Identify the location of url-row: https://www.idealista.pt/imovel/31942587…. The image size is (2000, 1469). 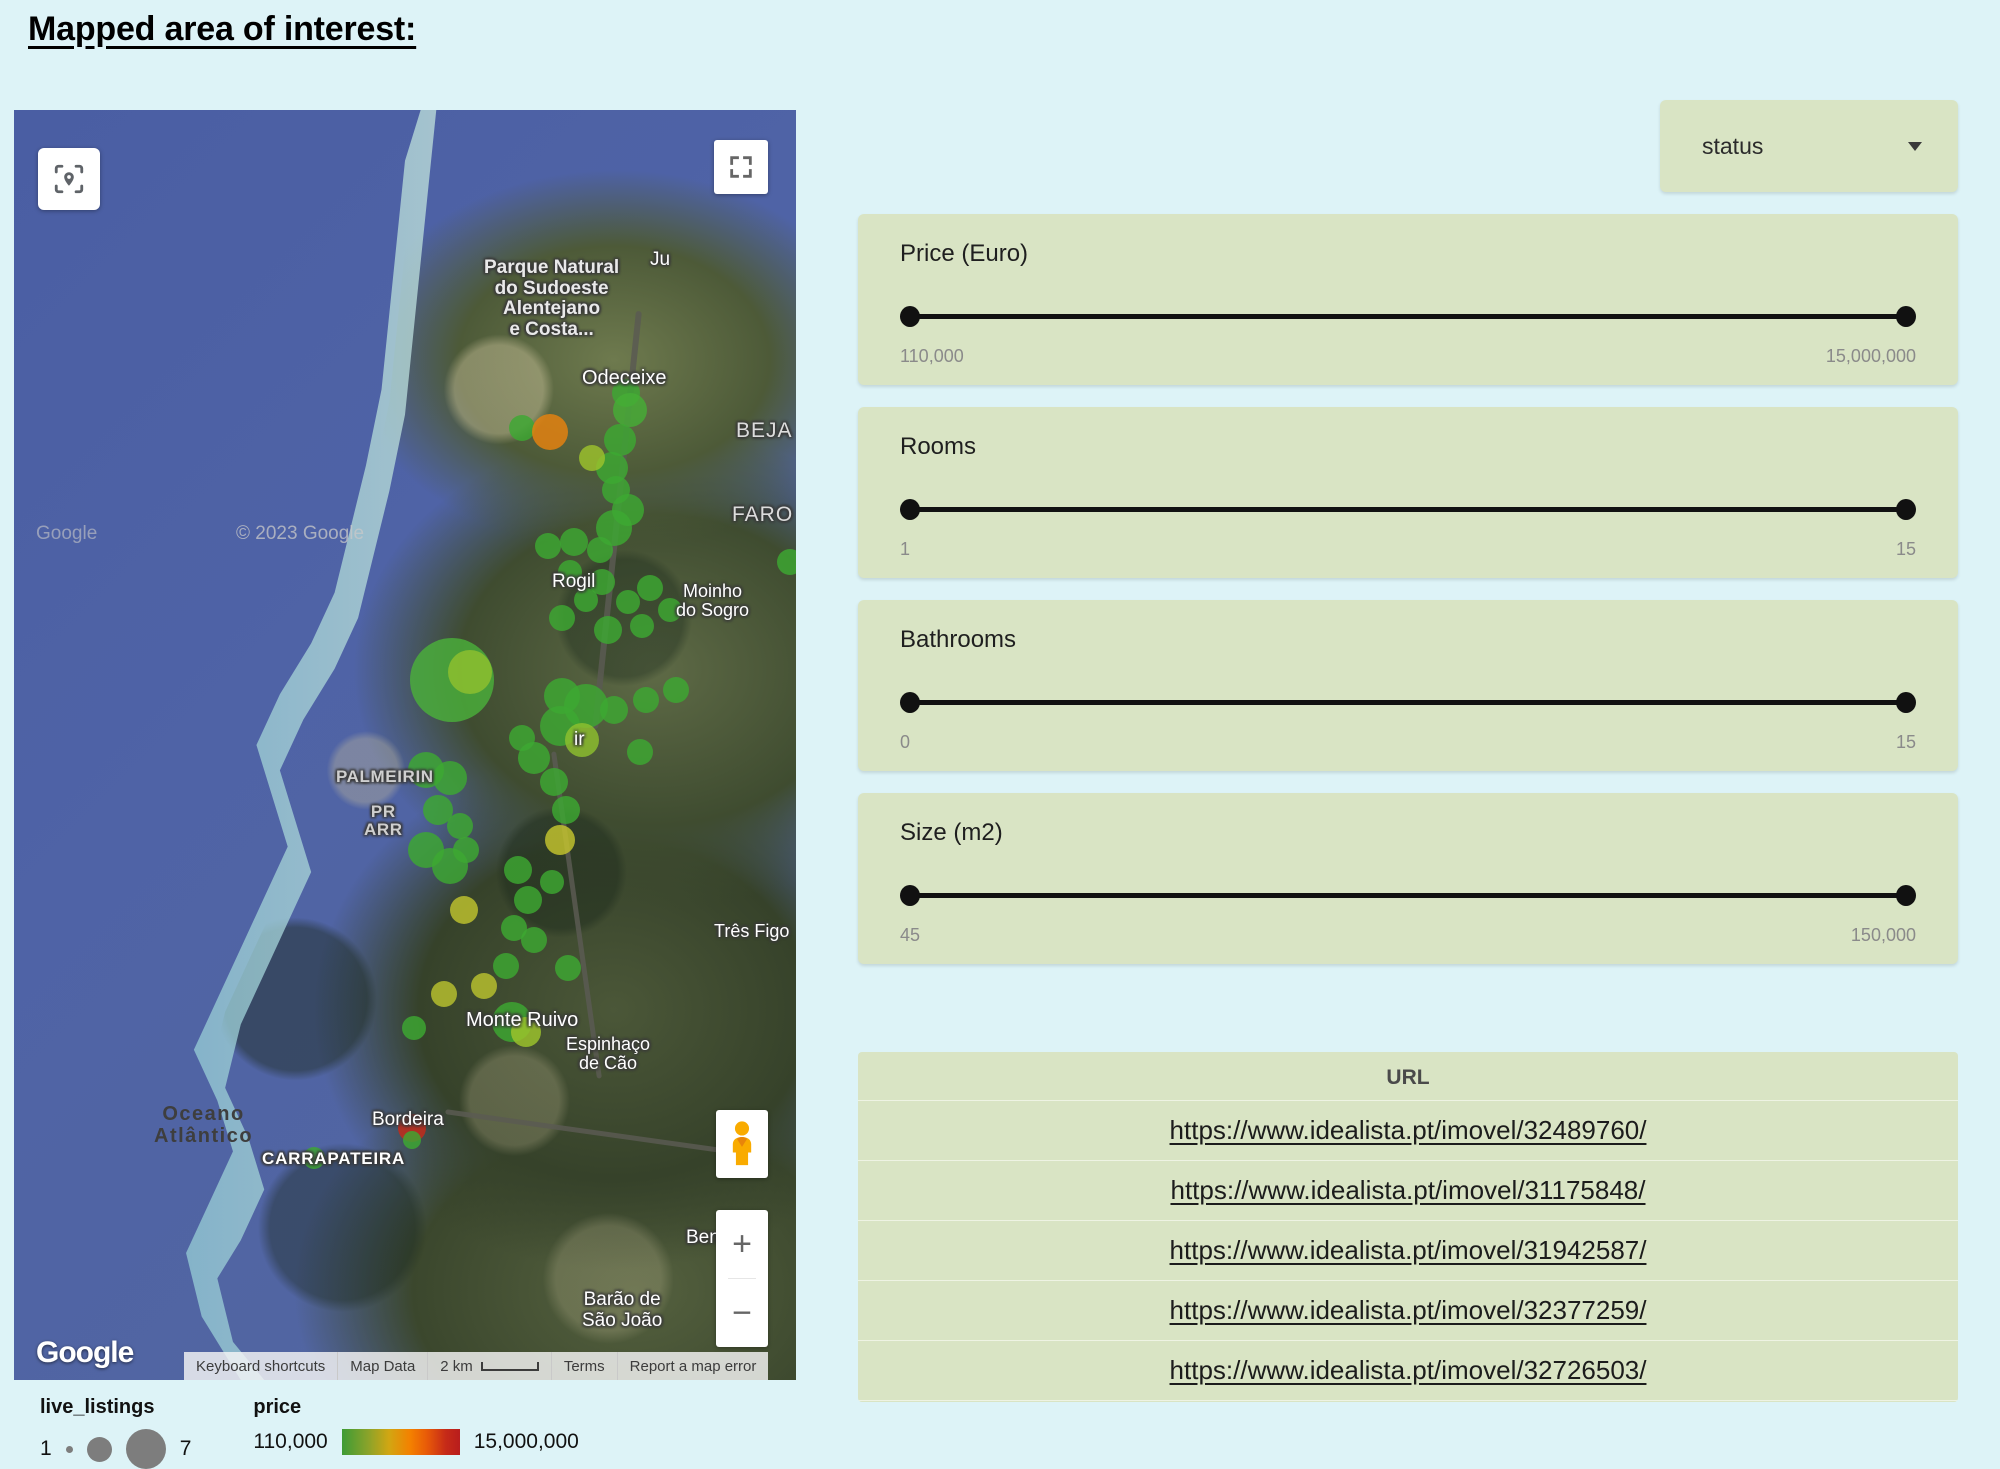
(1408, 1250).